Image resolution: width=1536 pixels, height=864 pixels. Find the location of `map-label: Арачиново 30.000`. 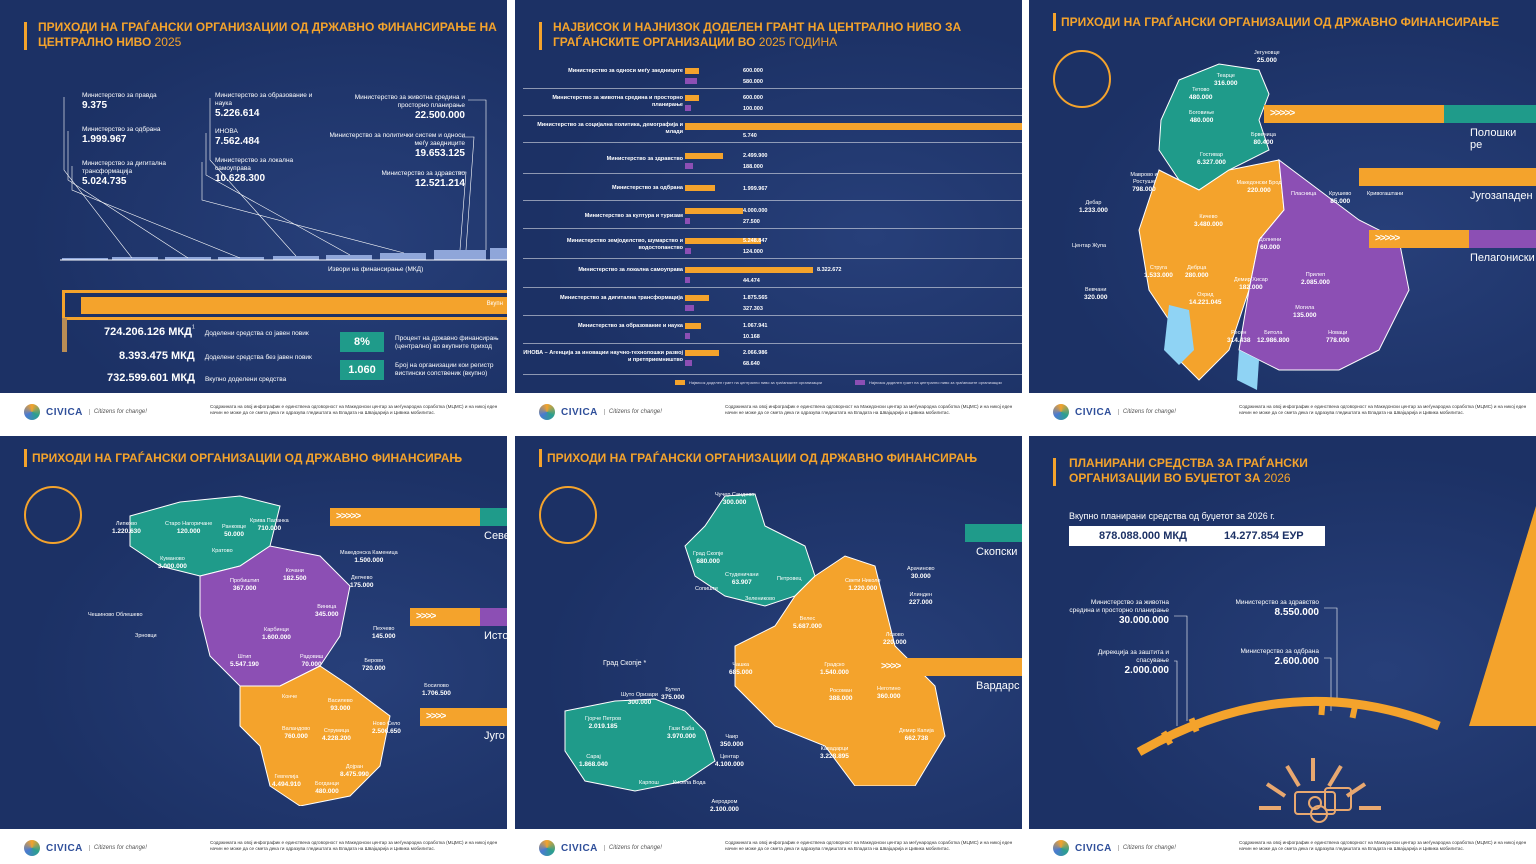

map-label: Арачиново 30.000 is located at coordinates (921, 573).